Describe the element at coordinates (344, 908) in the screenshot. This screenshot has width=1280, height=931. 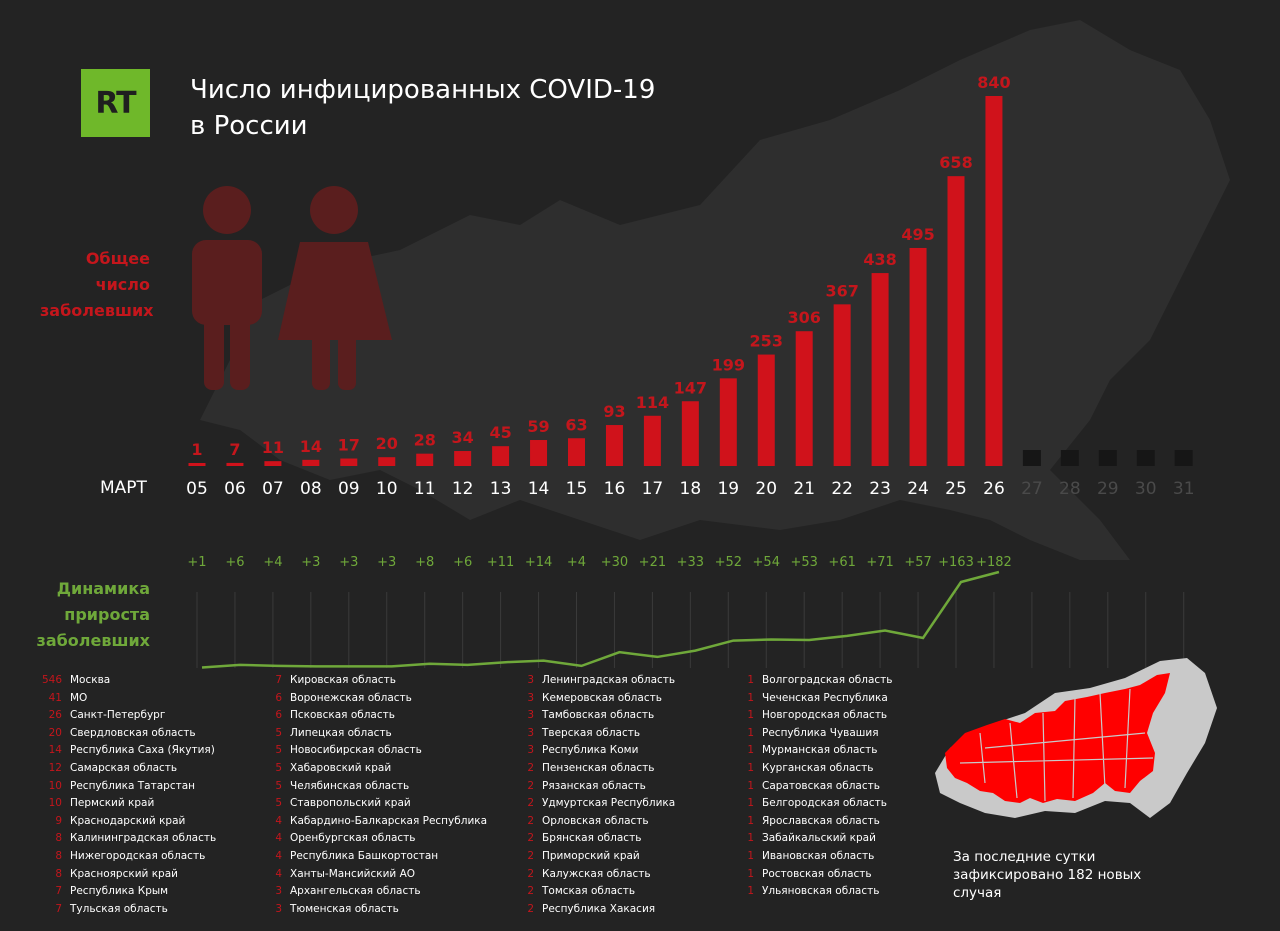
I see `region-name: Тюменская область` at that location.